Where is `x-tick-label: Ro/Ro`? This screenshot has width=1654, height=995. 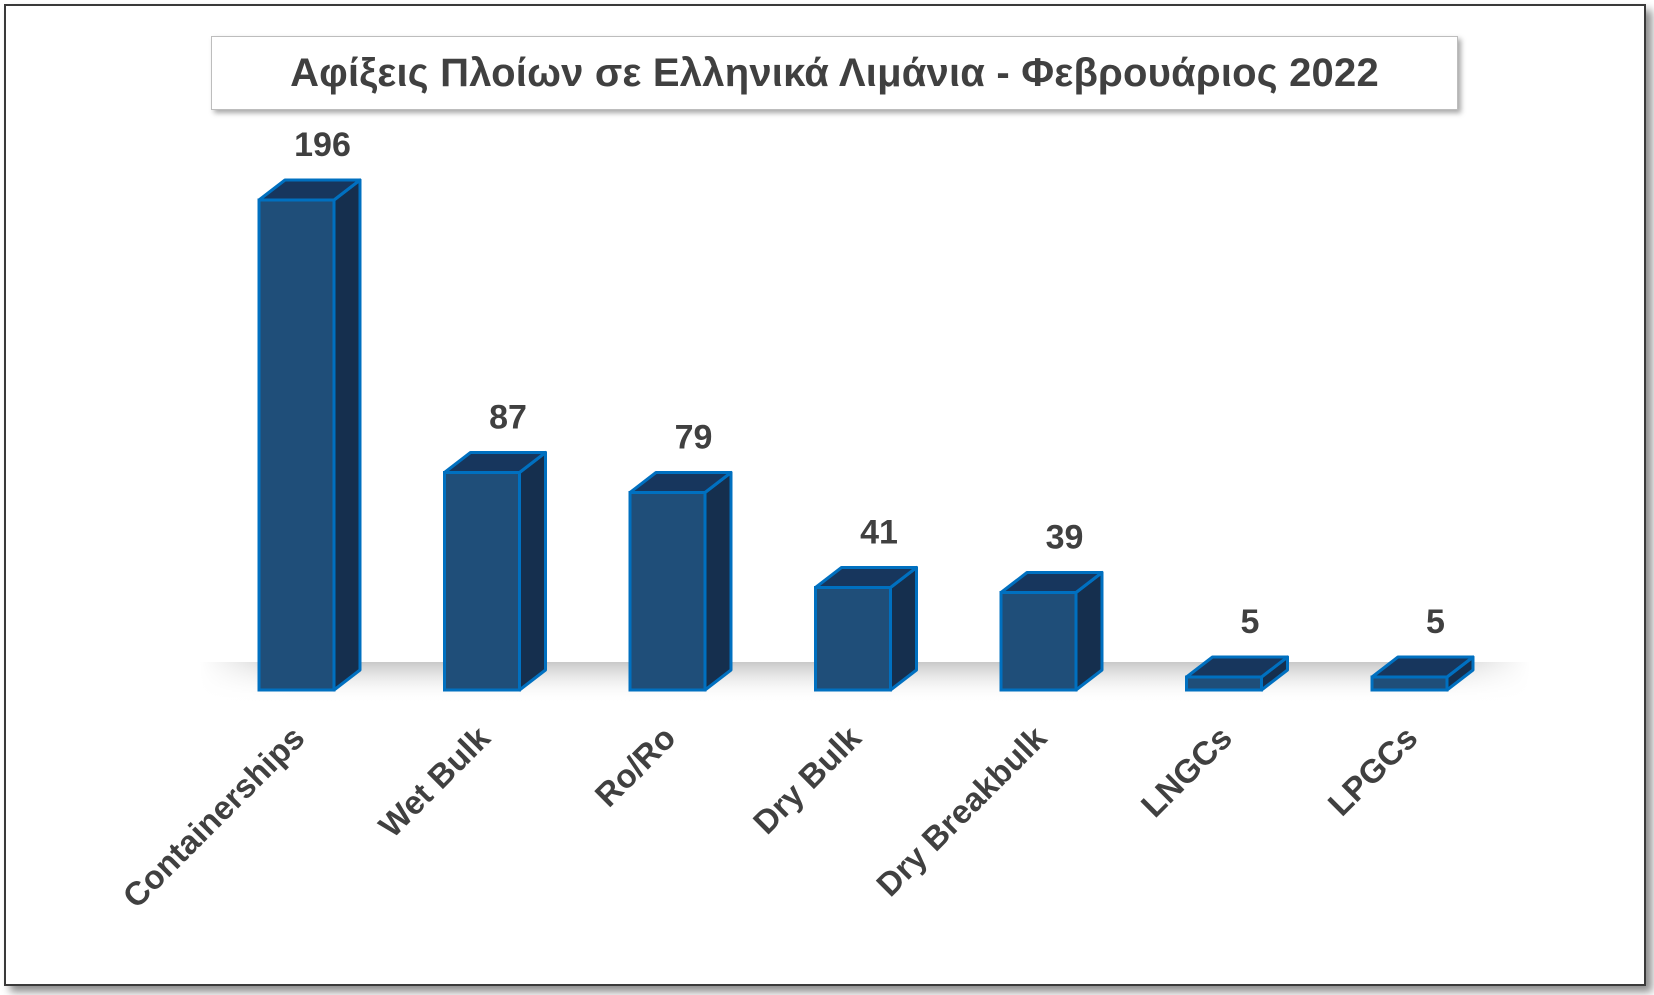
x-tick-label: Ro/Ro is located at coordinates (635, 766).